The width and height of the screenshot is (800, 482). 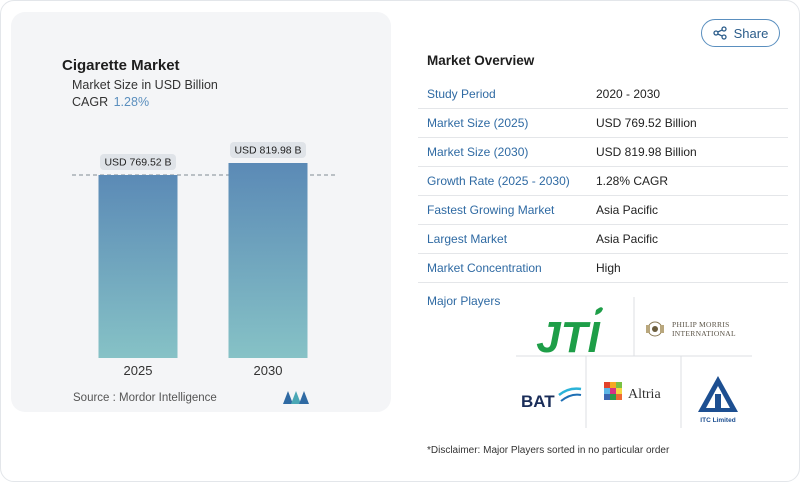 I want to click on major-players-label: Major Players, so click(x=464, y=301).